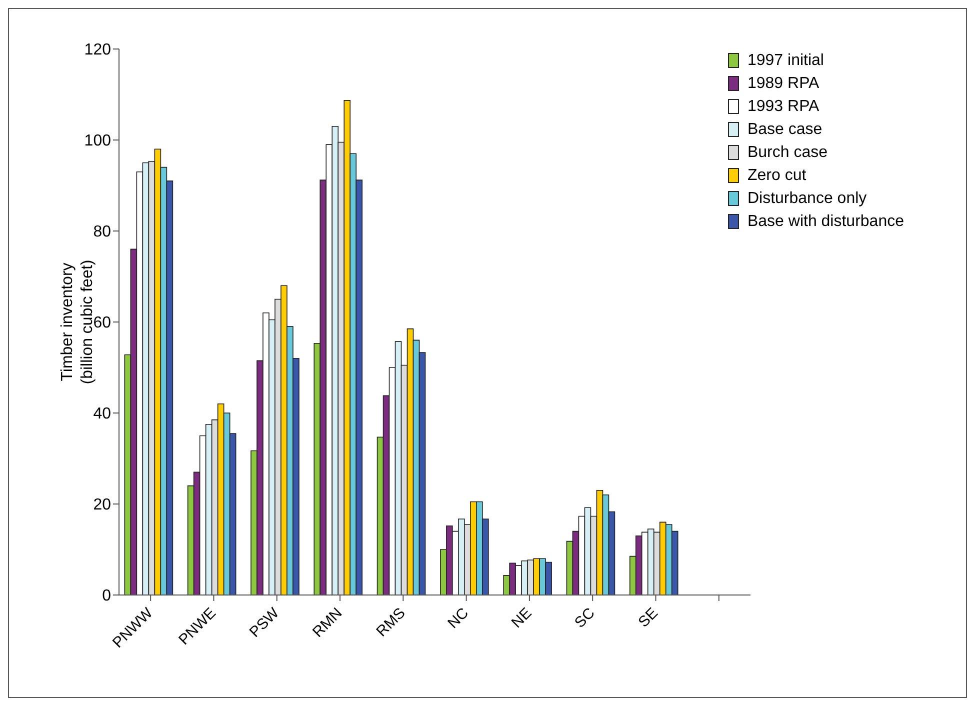 The image size is (975, 707). What do you see at coordinates (807, 199) in the screenshot?
I see `legend-label: Disturbance only` at bounding box center [807, 199].